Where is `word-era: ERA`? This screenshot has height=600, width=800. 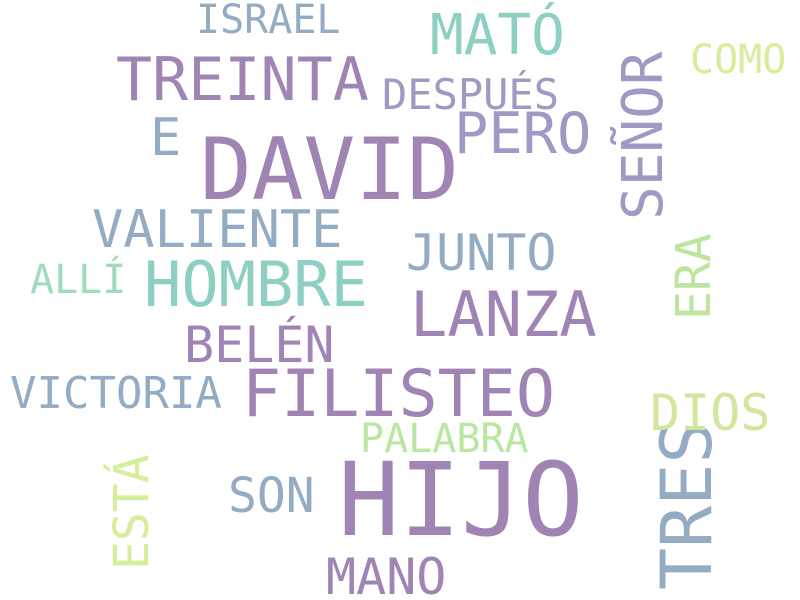 word-era: ERA is located at coordinates (694, 276).